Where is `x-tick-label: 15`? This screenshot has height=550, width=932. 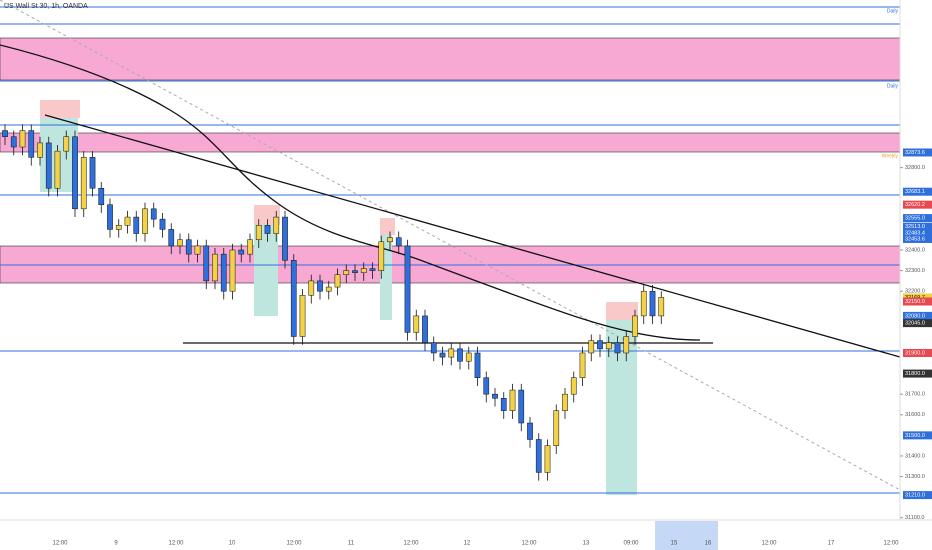 x-tick-label: 15 is located at coordinates (674, 544).